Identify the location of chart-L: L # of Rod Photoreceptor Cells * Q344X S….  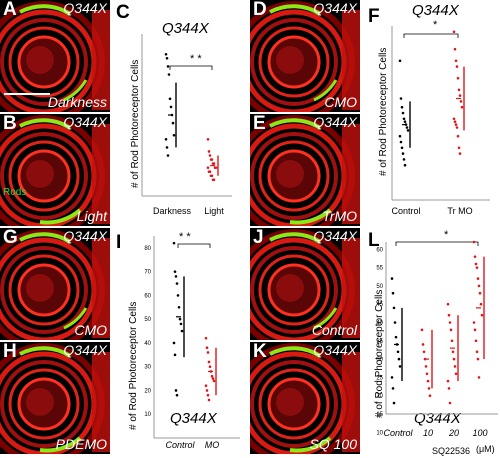
(431, 342).